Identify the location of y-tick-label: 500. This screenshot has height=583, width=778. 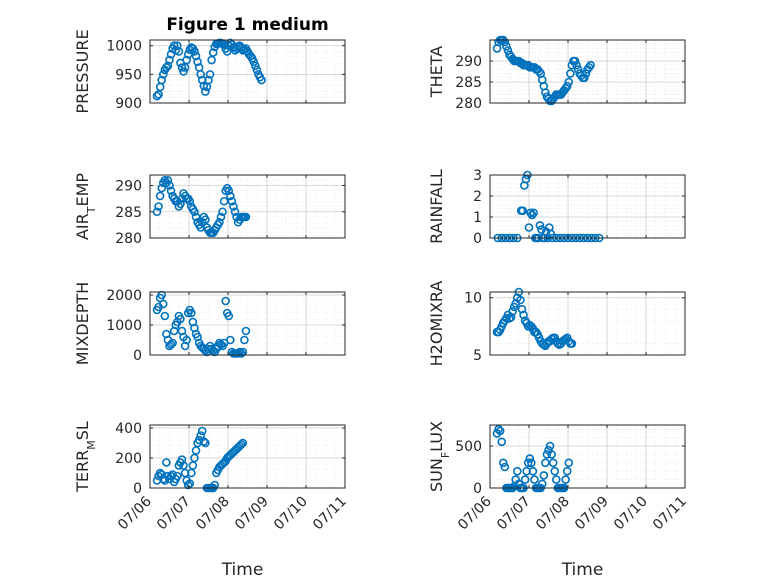
(468, 447).